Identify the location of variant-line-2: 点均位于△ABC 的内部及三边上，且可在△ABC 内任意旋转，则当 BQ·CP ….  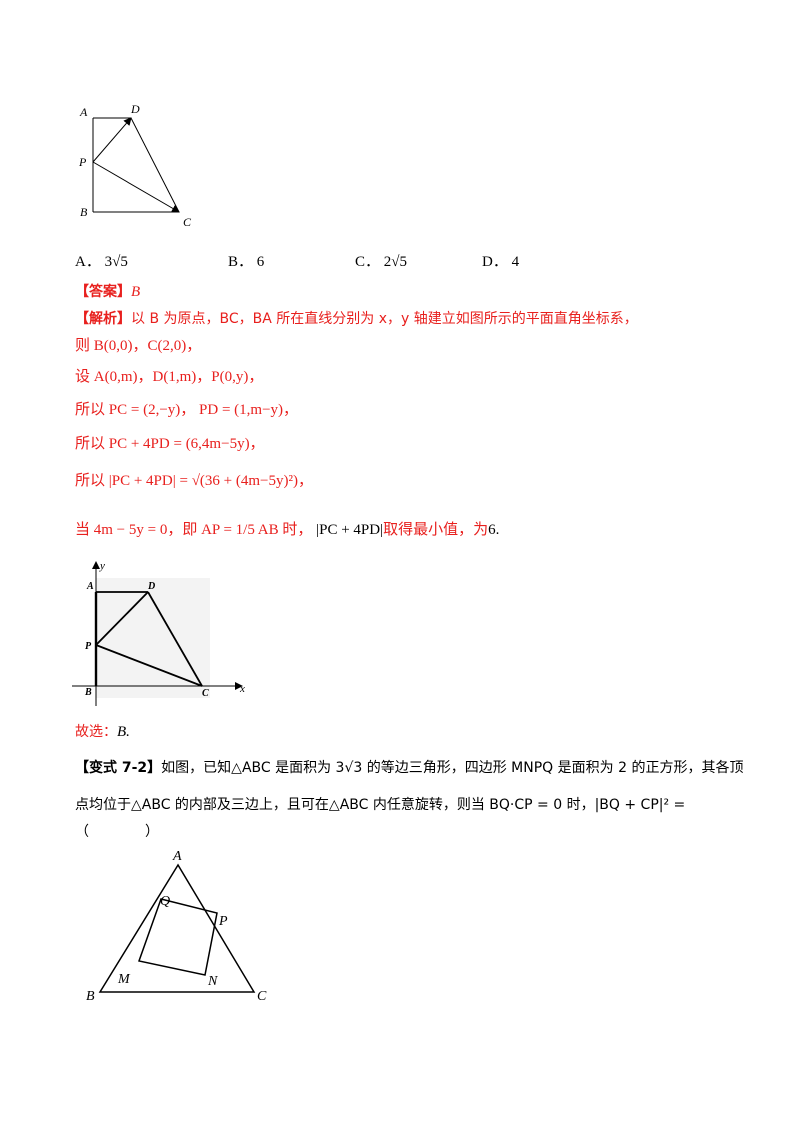
(380, 805).